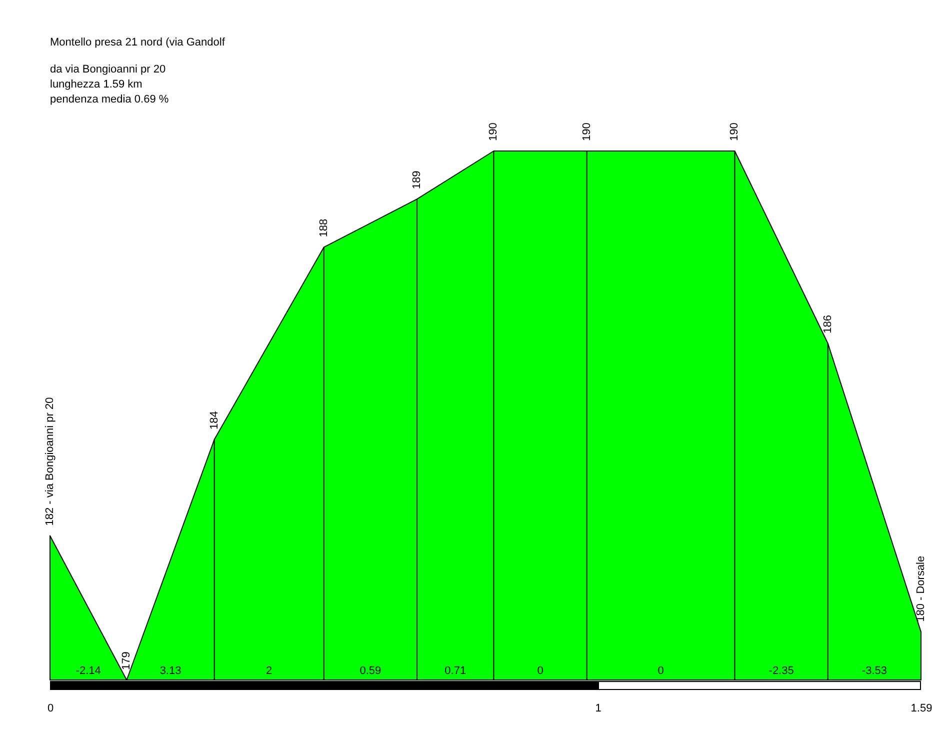 The image size is (950, 730). I want to click on annotation: -2.14, so click(88, 671).